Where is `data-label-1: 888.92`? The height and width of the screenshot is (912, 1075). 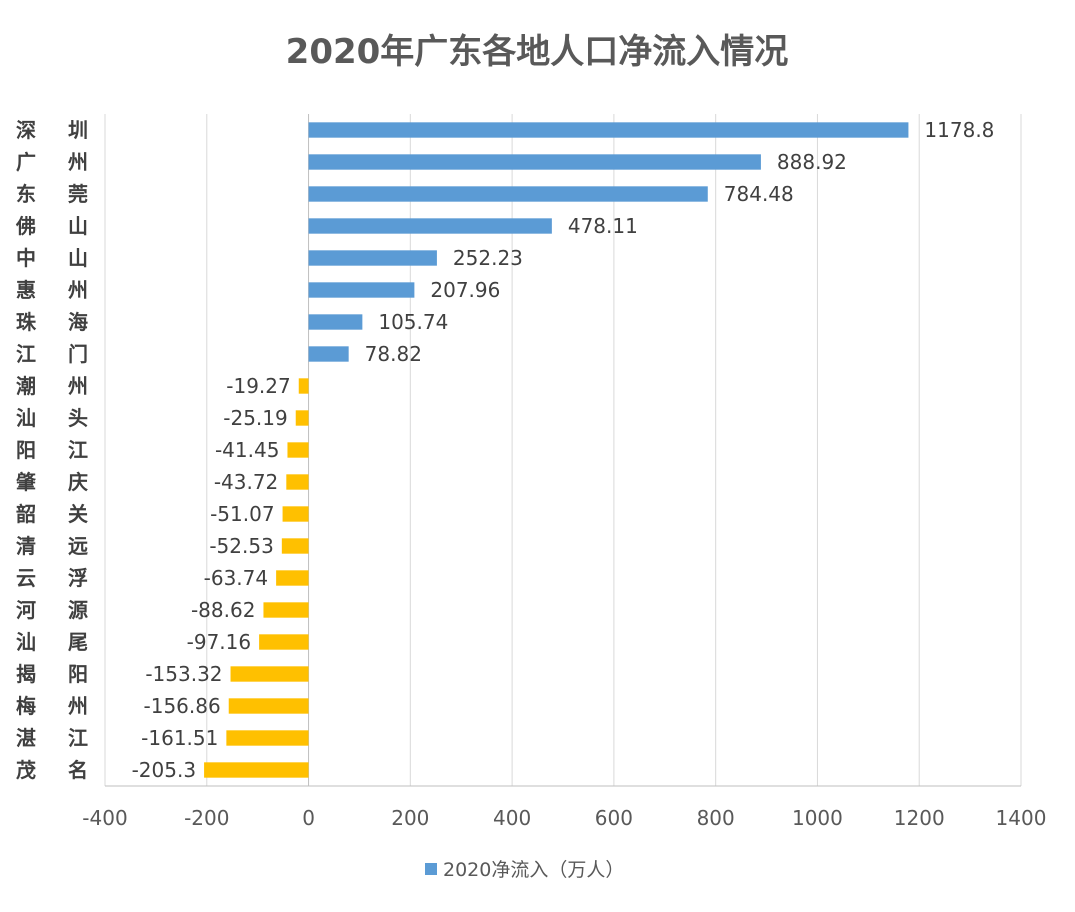 data-label-1: 888.92 is located at coordinates (812, 162).